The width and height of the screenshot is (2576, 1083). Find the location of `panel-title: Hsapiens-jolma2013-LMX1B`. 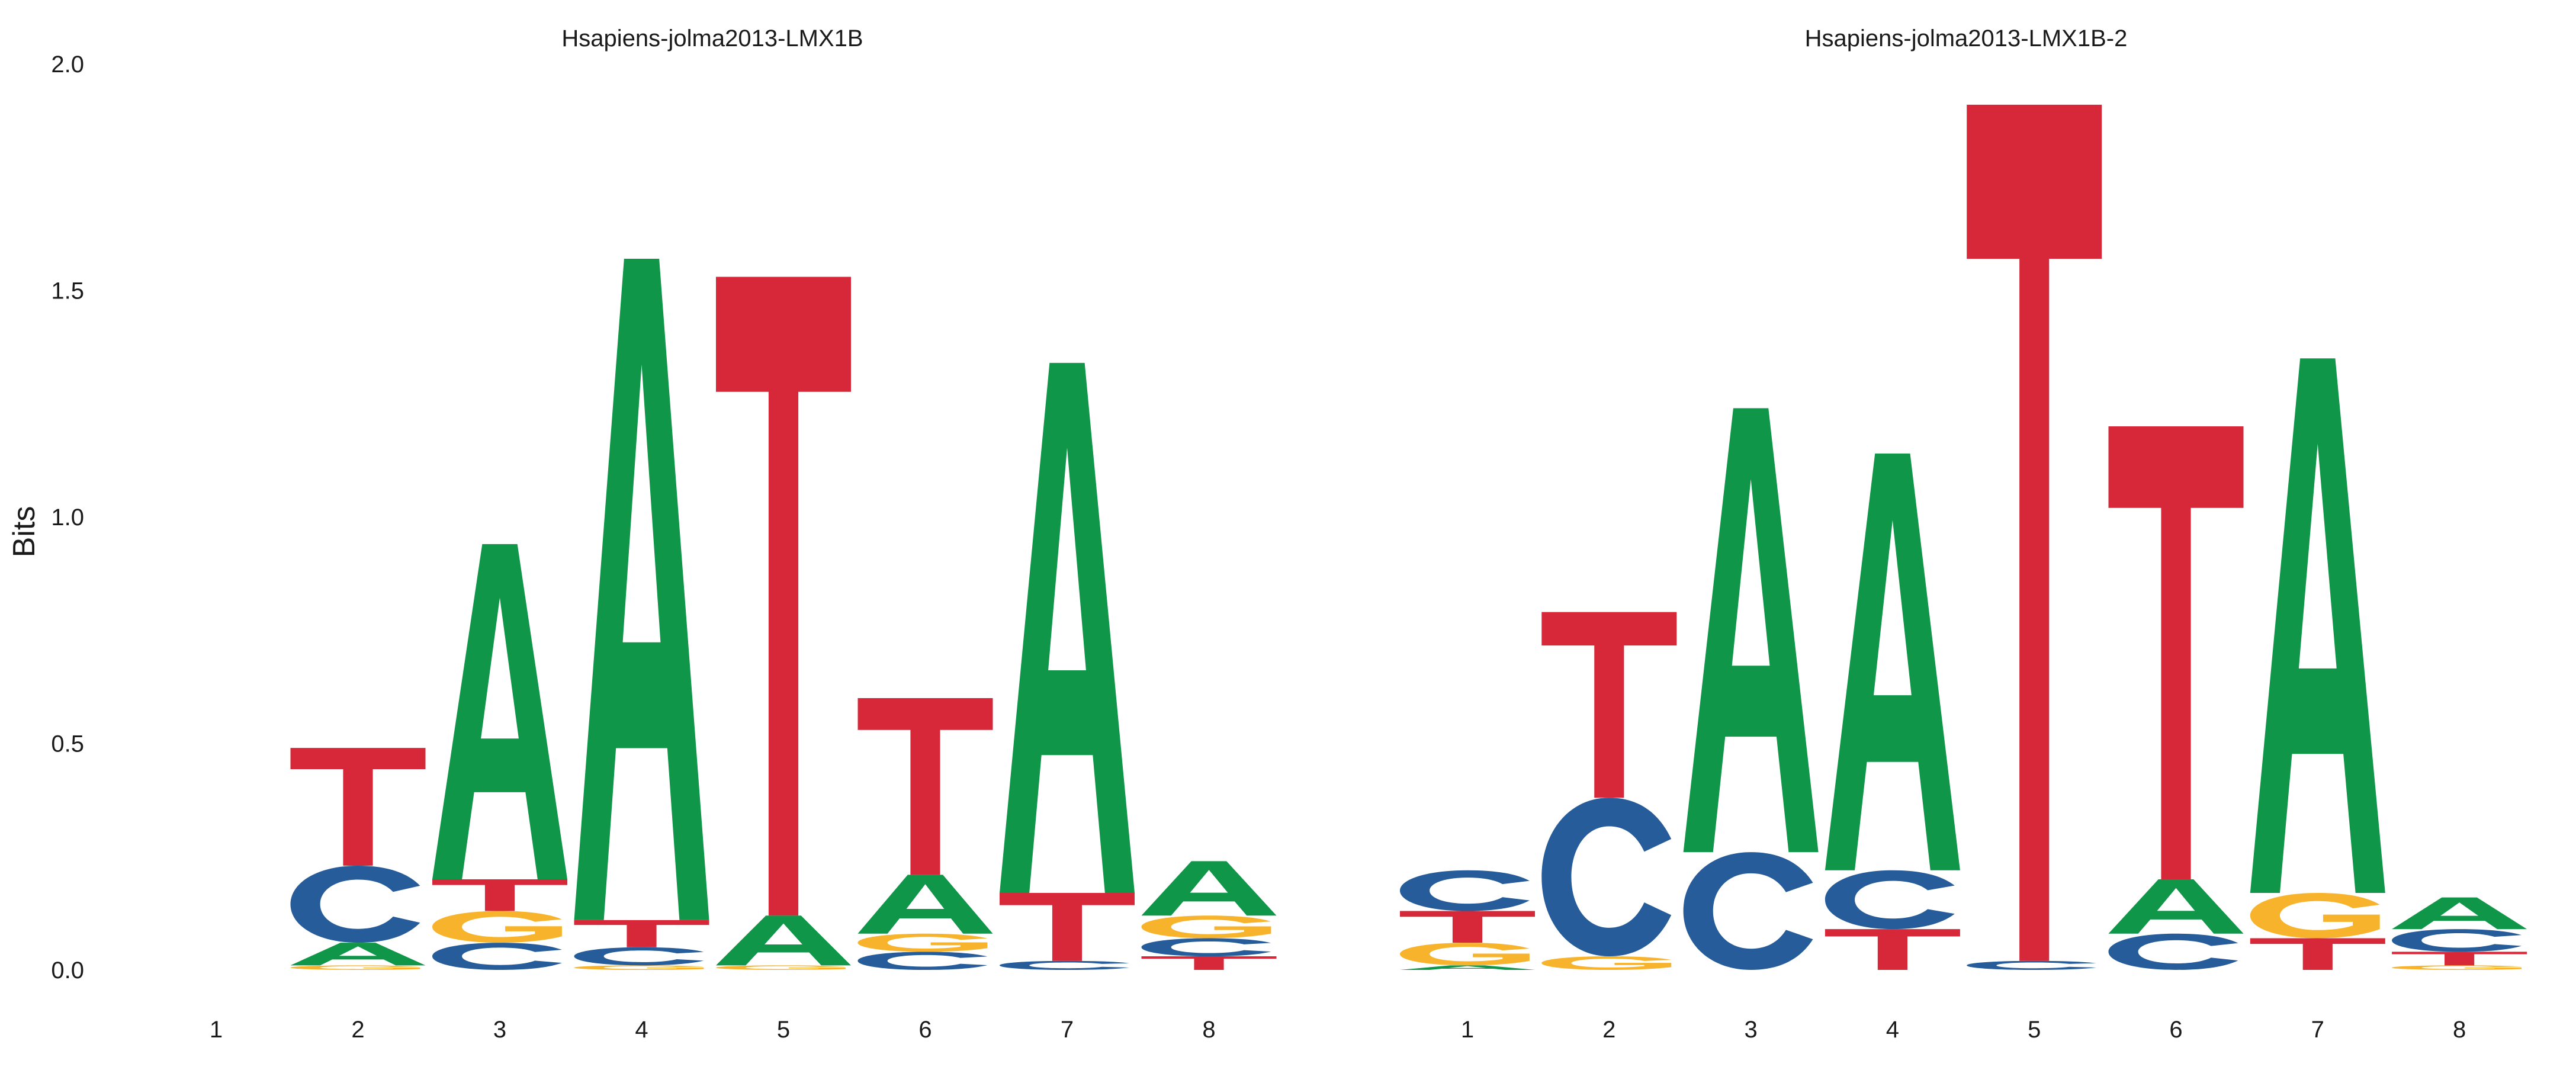

panel-title: Hsapiens-jolma2013-LMX1B is located at coordinates (712, 39).